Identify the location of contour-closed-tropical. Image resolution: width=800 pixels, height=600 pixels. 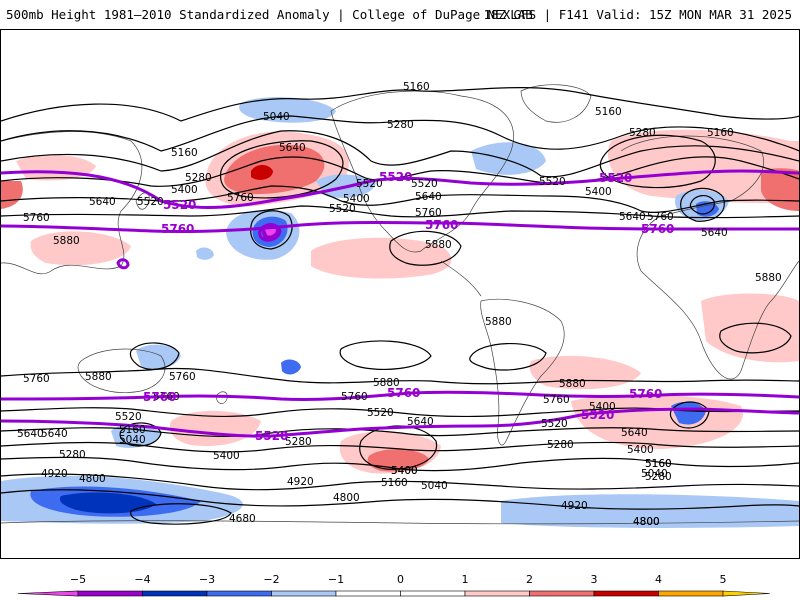
(154, 356).